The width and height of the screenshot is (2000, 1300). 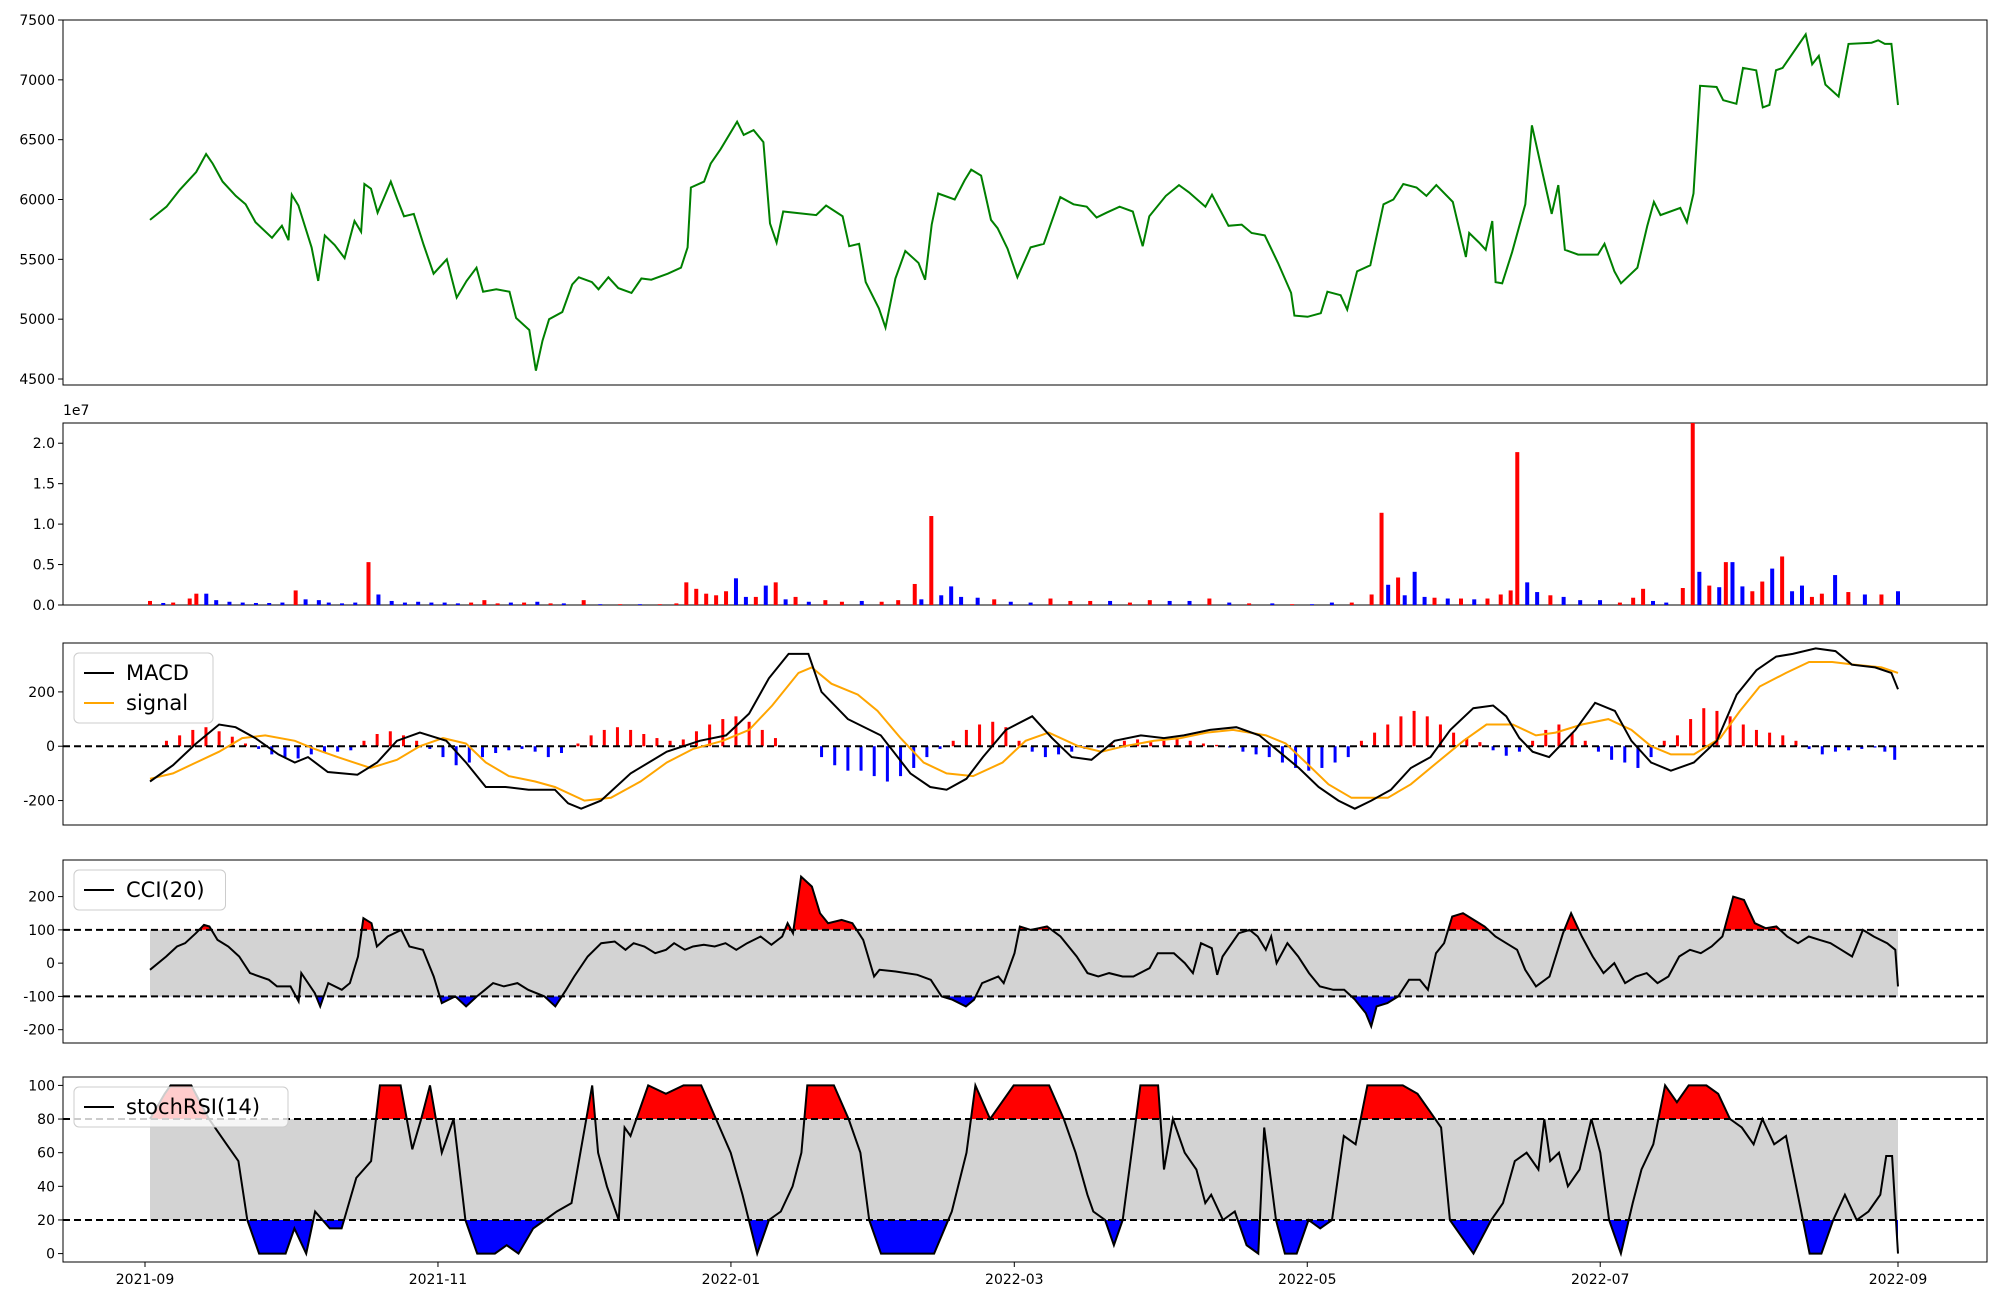 What do you see at coordinates (50, 1255) in the screenshot?
I see `stochrsi-ytick-label: 0` at bounding box center [50, 1255].